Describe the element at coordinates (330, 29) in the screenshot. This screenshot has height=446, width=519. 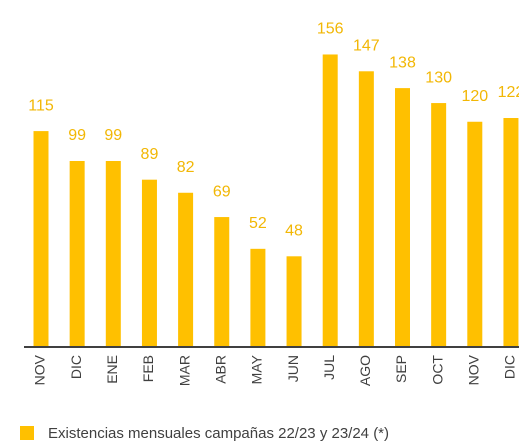
I see `value-label: 156` at that location.